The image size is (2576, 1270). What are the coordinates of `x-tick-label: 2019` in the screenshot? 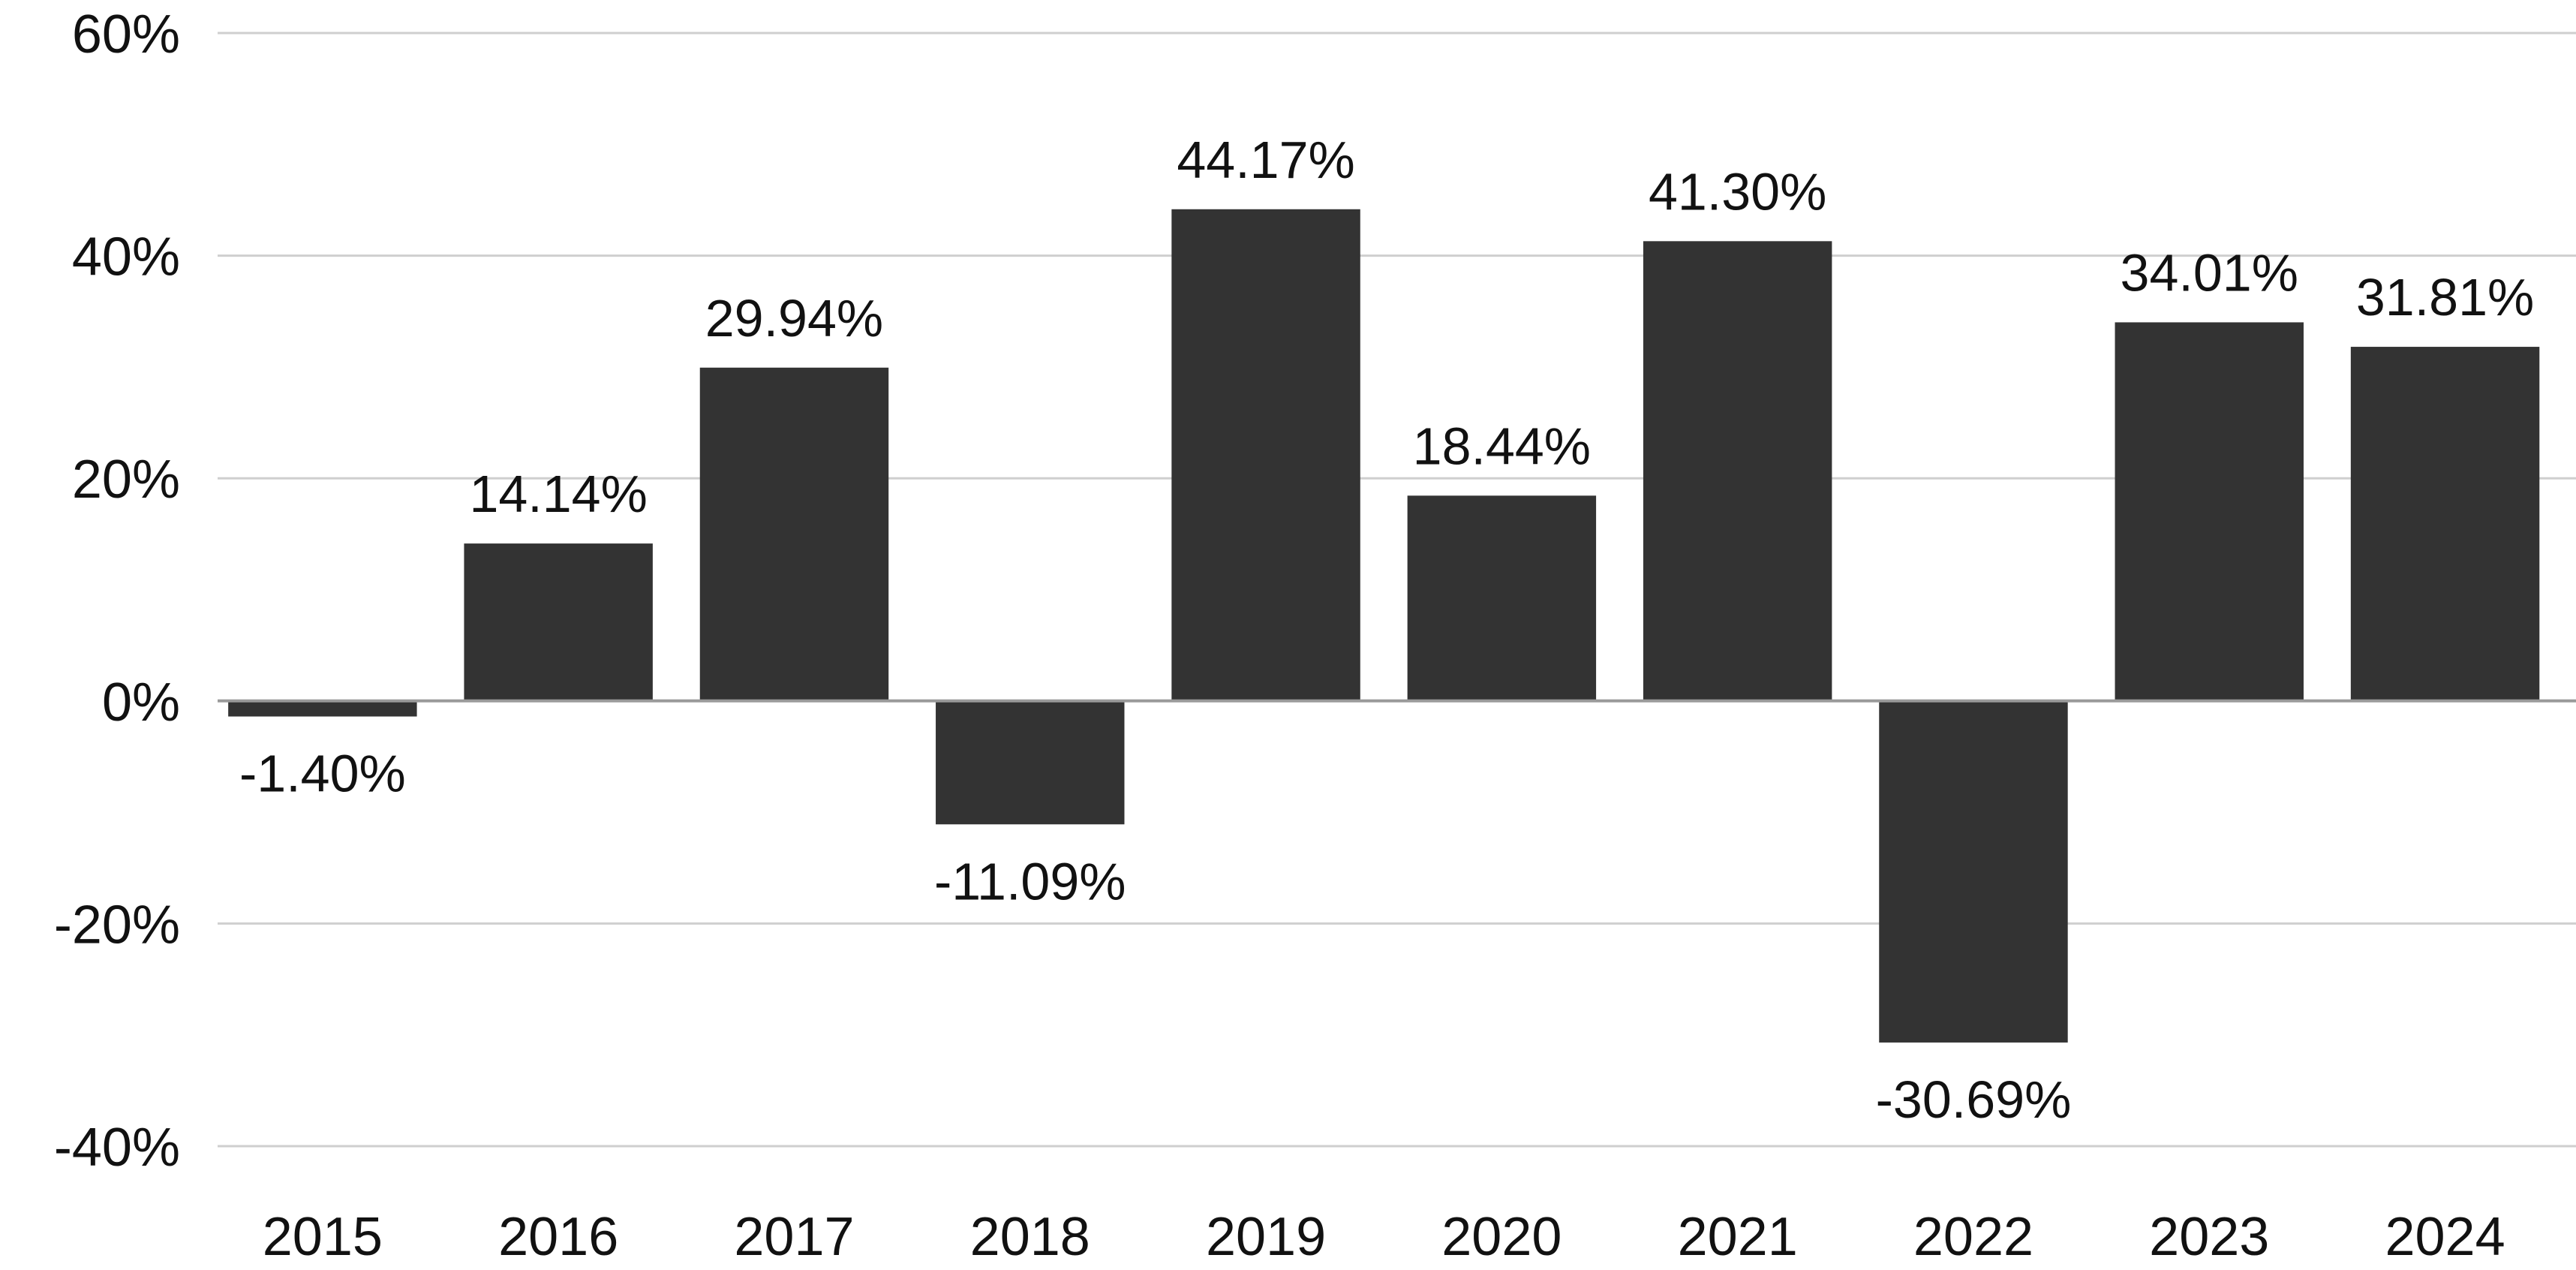 It's located at (1266, 1237).